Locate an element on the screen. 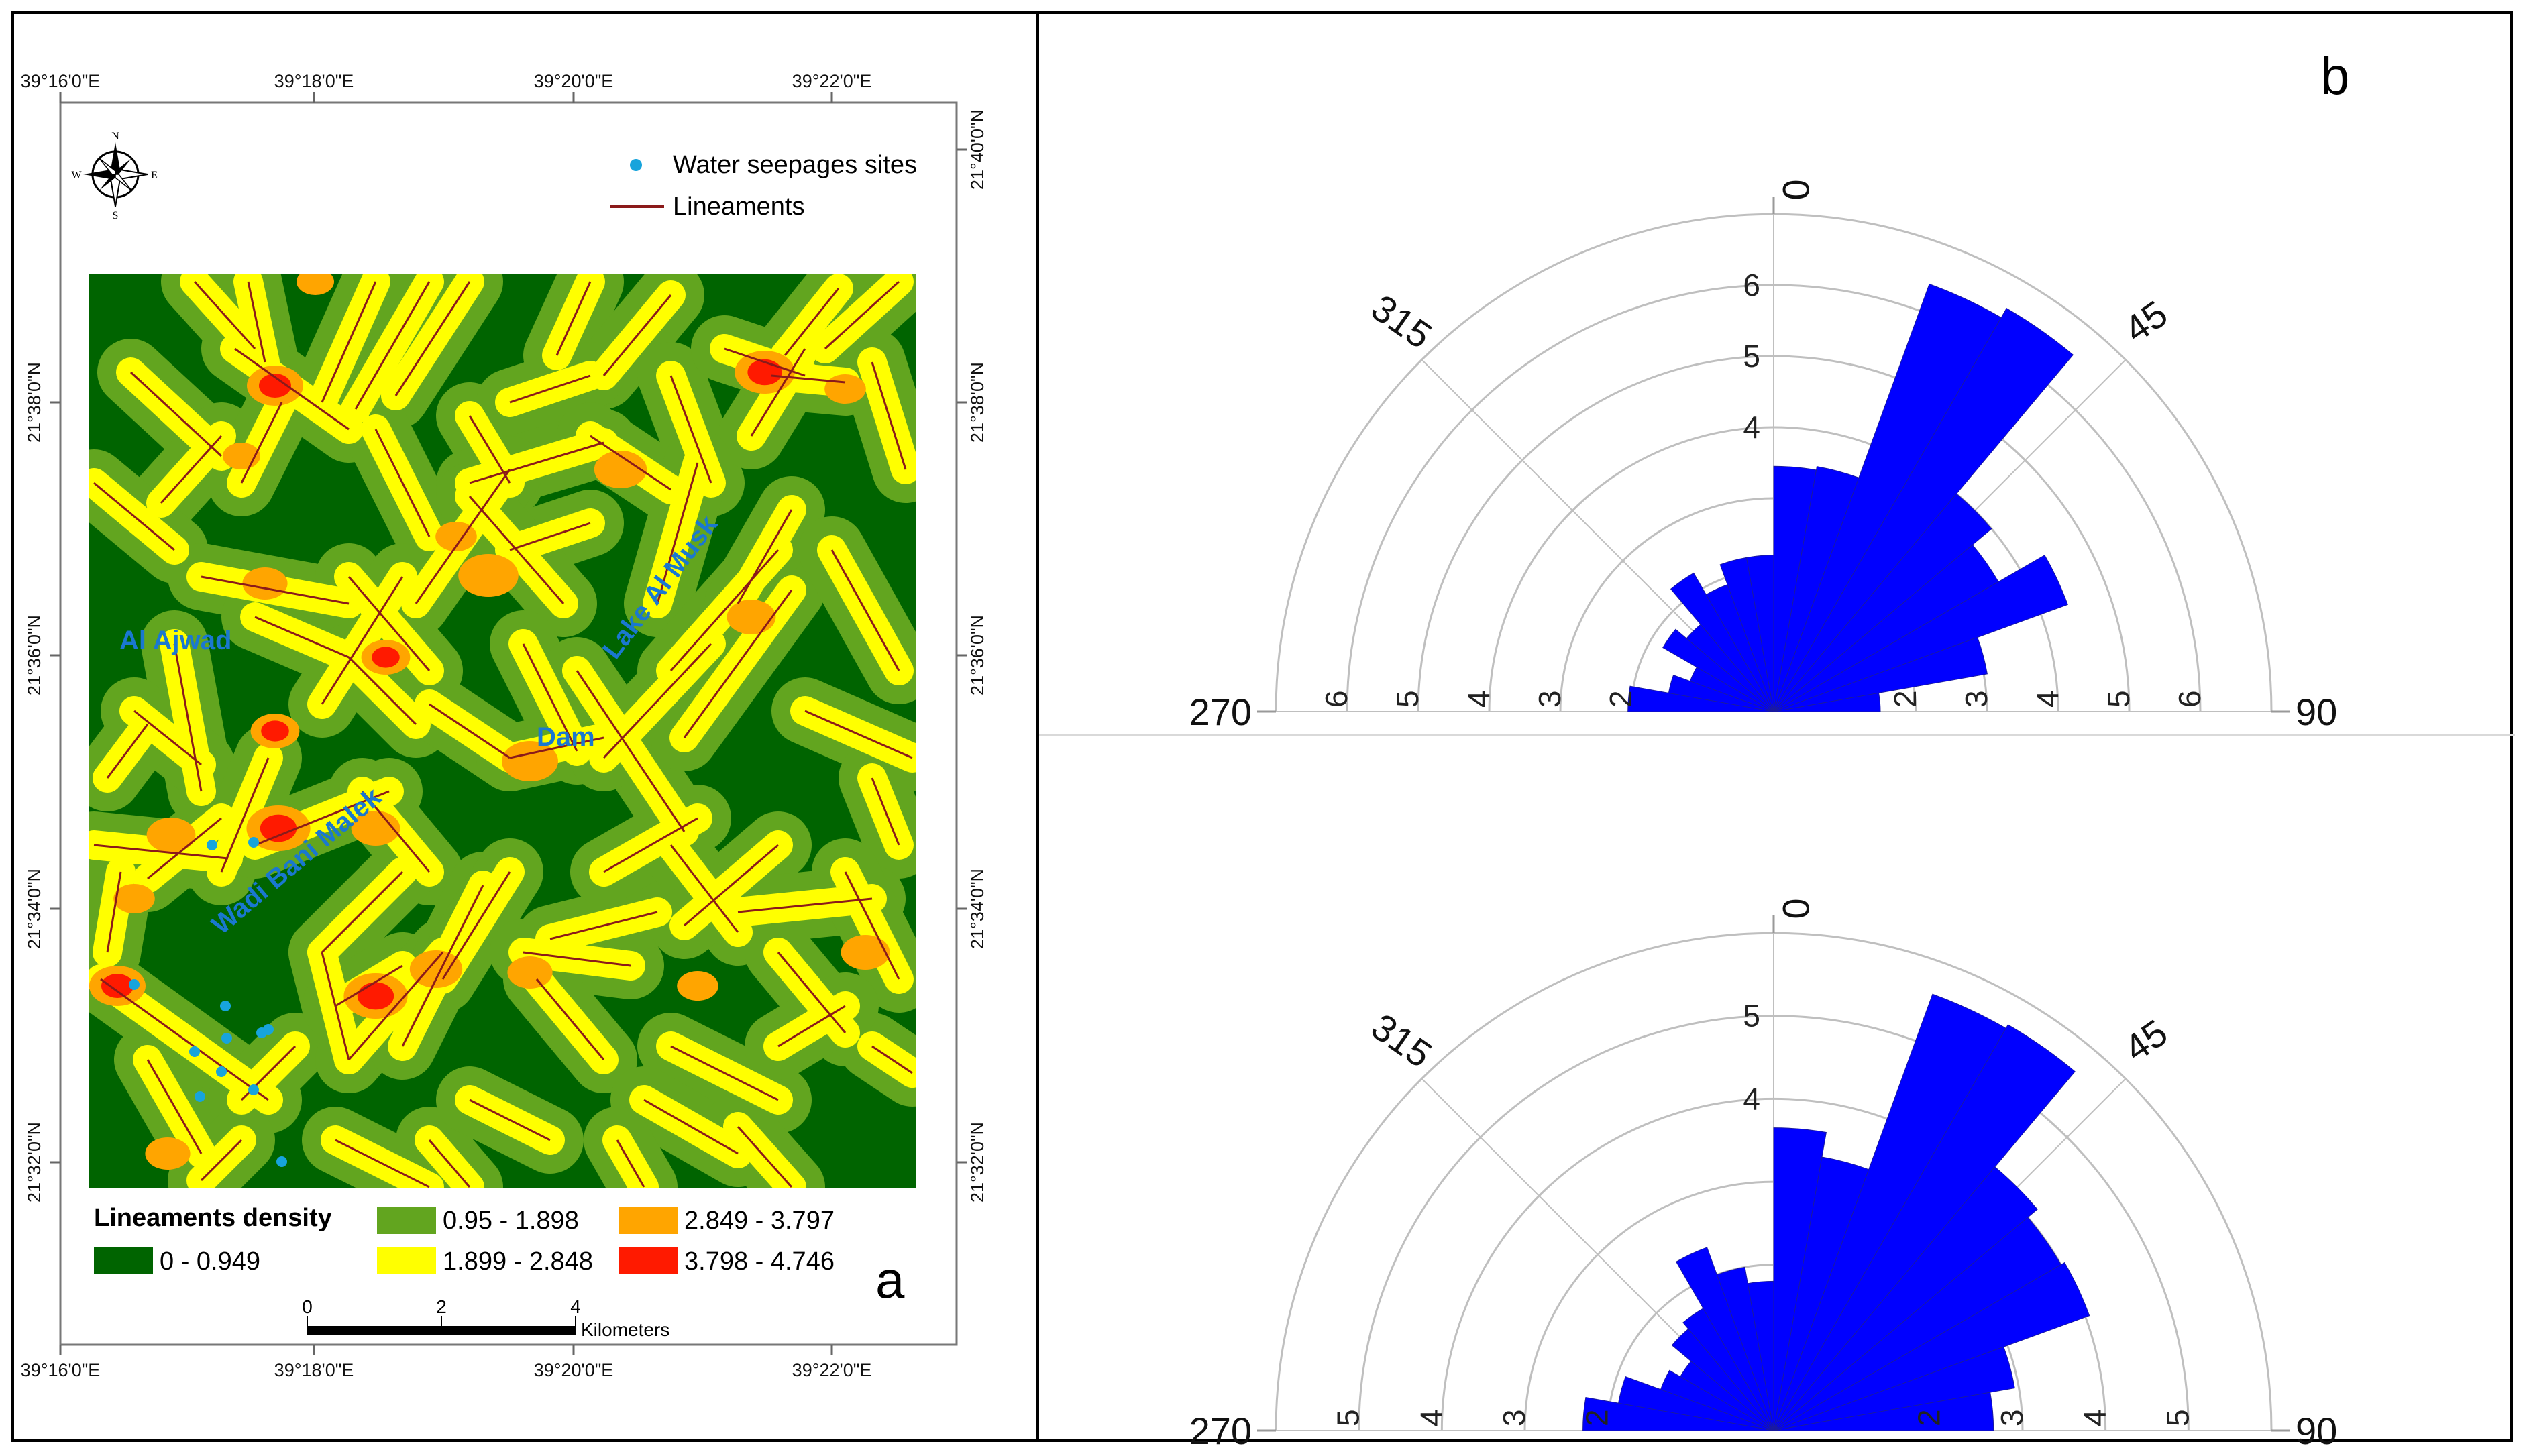  lineament-legend-label: Lineaments is located at coordinates (739, 206).